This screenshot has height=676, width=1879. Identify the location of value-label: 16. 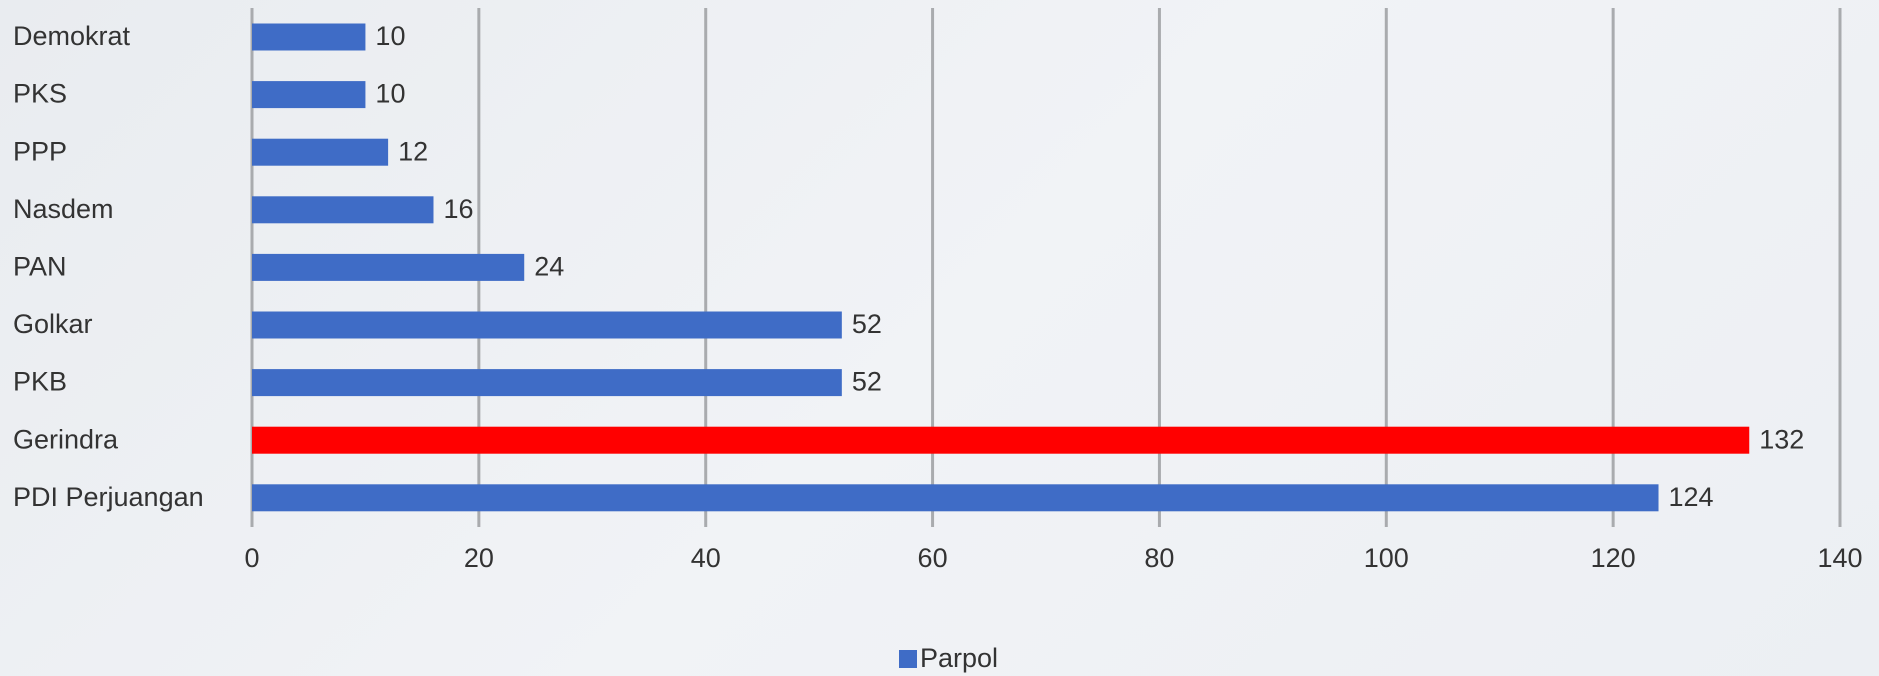
(458, 209).